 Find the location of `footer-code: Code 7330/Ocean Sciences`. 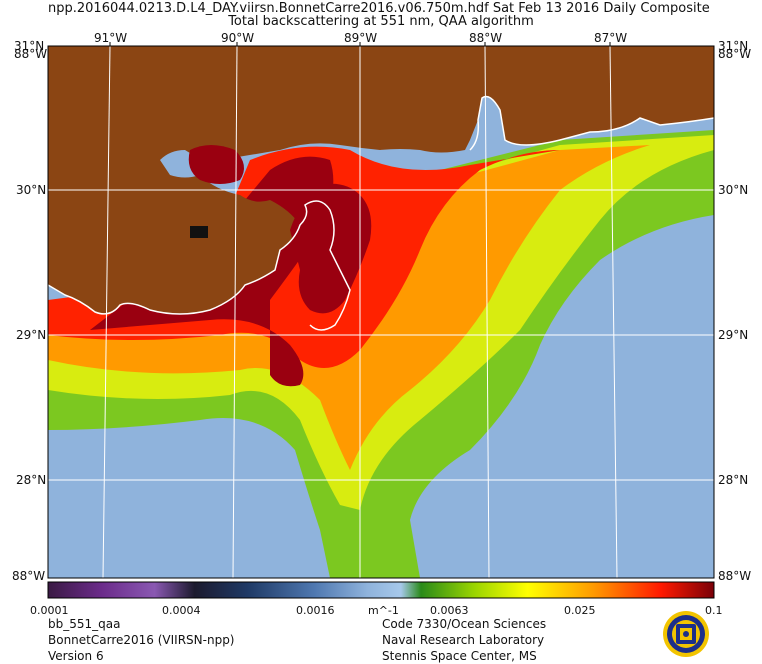

footer-code: Code 7330/Ocean Sciences is located at coordinates (464, 624).